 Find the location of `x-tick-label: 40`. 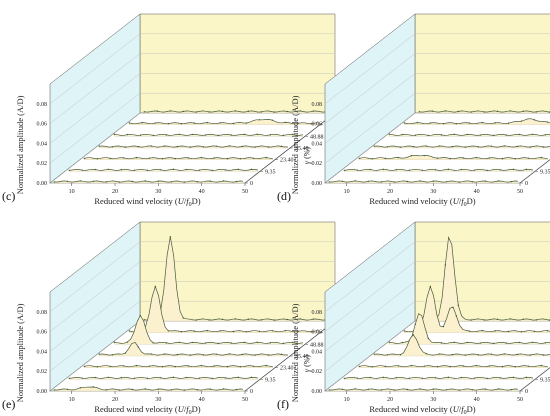

x-tick-label: 40 is located at coordinates (477, 400).